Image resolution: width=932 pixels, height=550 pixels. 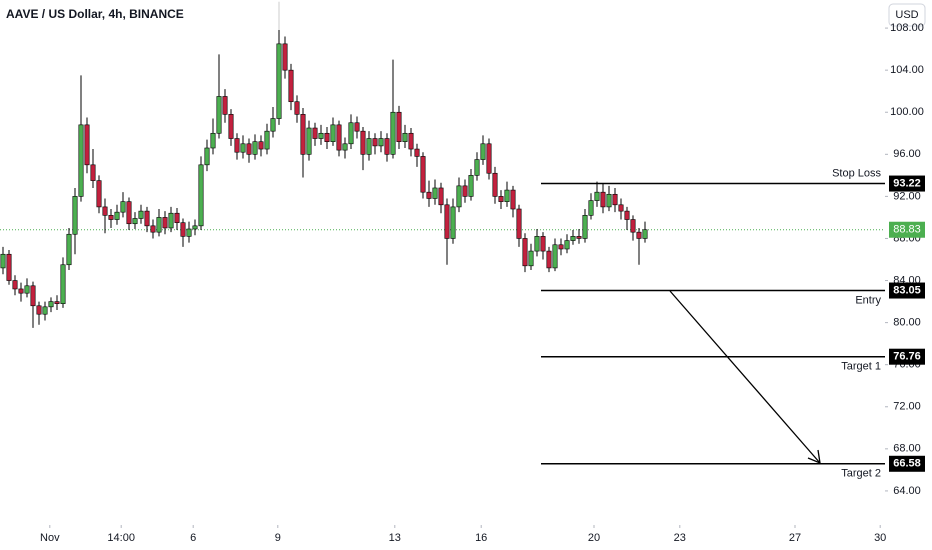 What do you see at coordinates (907, 28) in the screenshot?
I see `y-tick-label: 108.00` at bounding box center [907, 28].